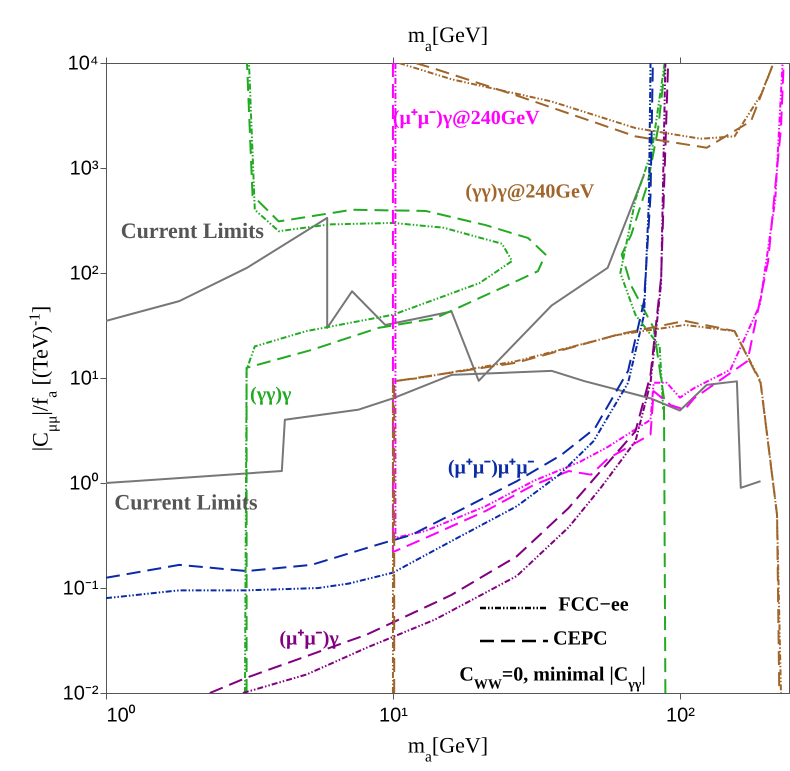 This screenshot has width=790, height=771. What do you see at coordinates (448, 38) in the screenshot?
I see `x2-axis-title: m$_{a}$[GeV]` at bounding box center [448, 38].